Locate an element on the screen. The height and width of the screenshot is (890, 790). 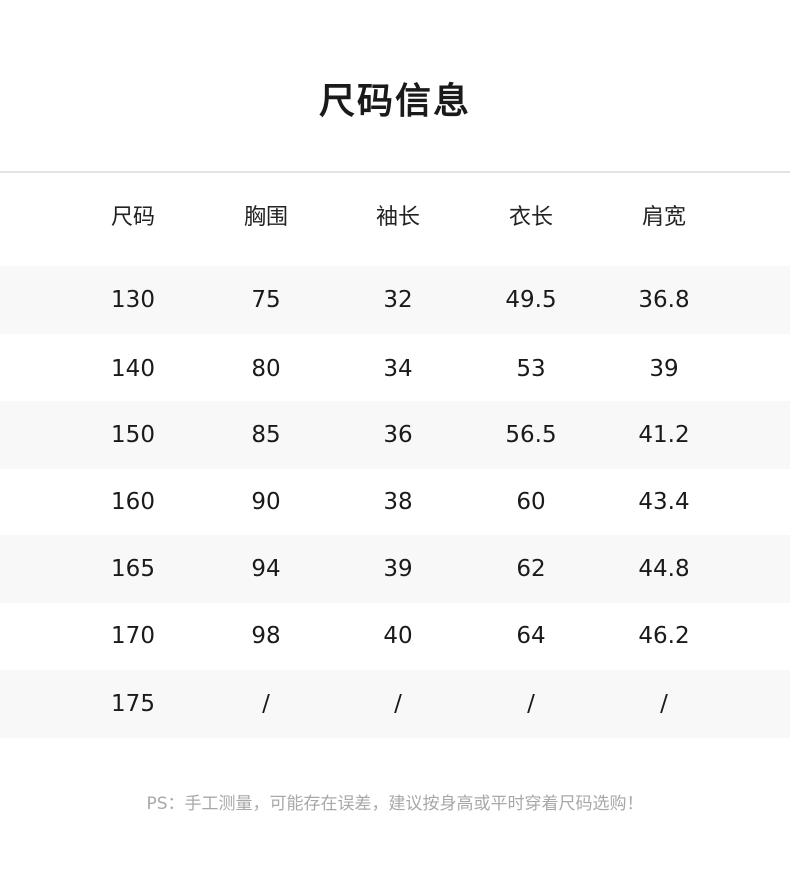
table-row: 160 90 38 60 43.4 is located at coordinates (395, 502).